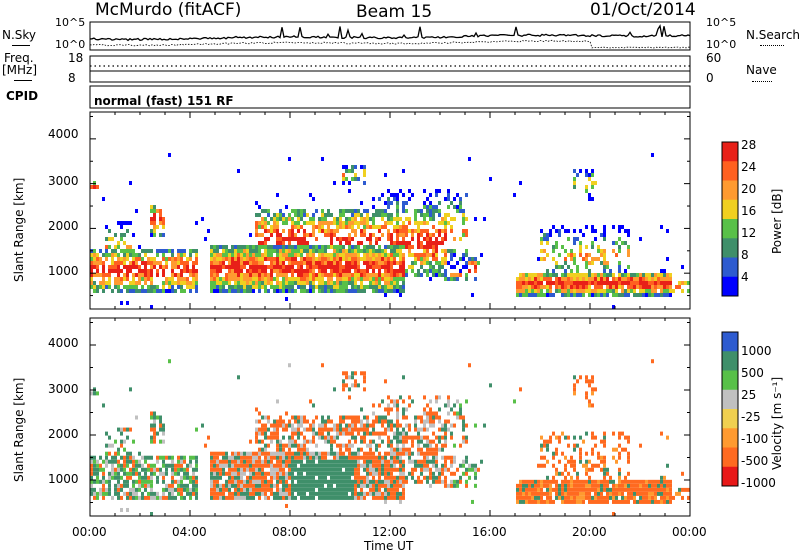 This screenshot has height=554, width=800. What do you see at coordinates (730, 209) in the screenshot?
I see `power-cbar-swatch` at bounding box center [730, 209].